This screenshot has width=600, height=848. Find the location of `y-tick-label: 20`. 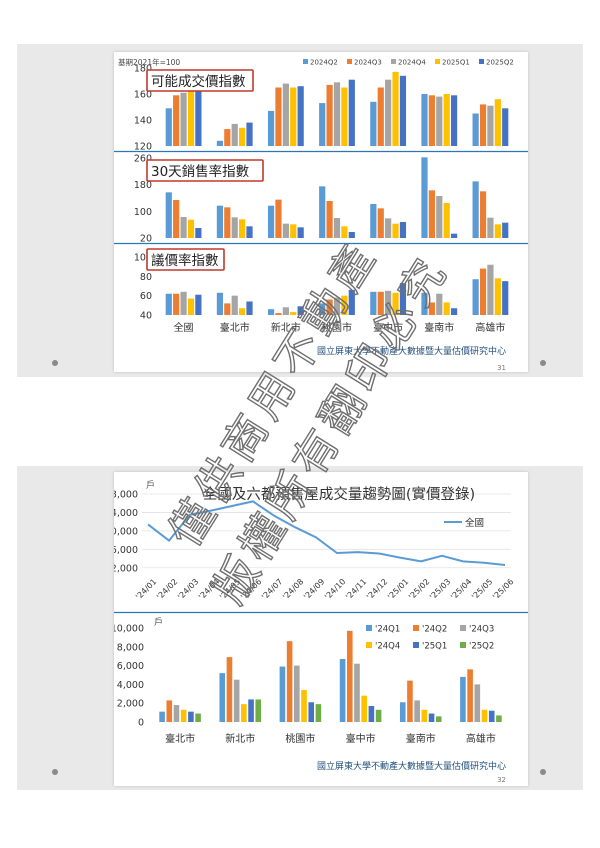

y-tick-label: 20 is located at coordinates (146, 239).